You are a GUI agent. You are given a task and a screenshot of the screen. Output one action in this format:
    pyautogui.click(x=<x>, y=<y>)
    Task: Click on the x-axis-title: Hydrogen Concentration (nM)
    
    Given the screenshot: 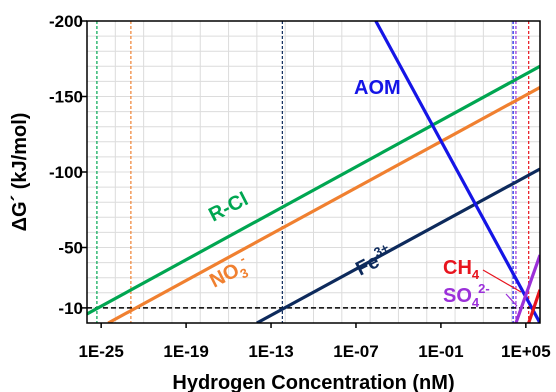 What is the action you would take?
    pyautogui.click(x=313, y=382)
    